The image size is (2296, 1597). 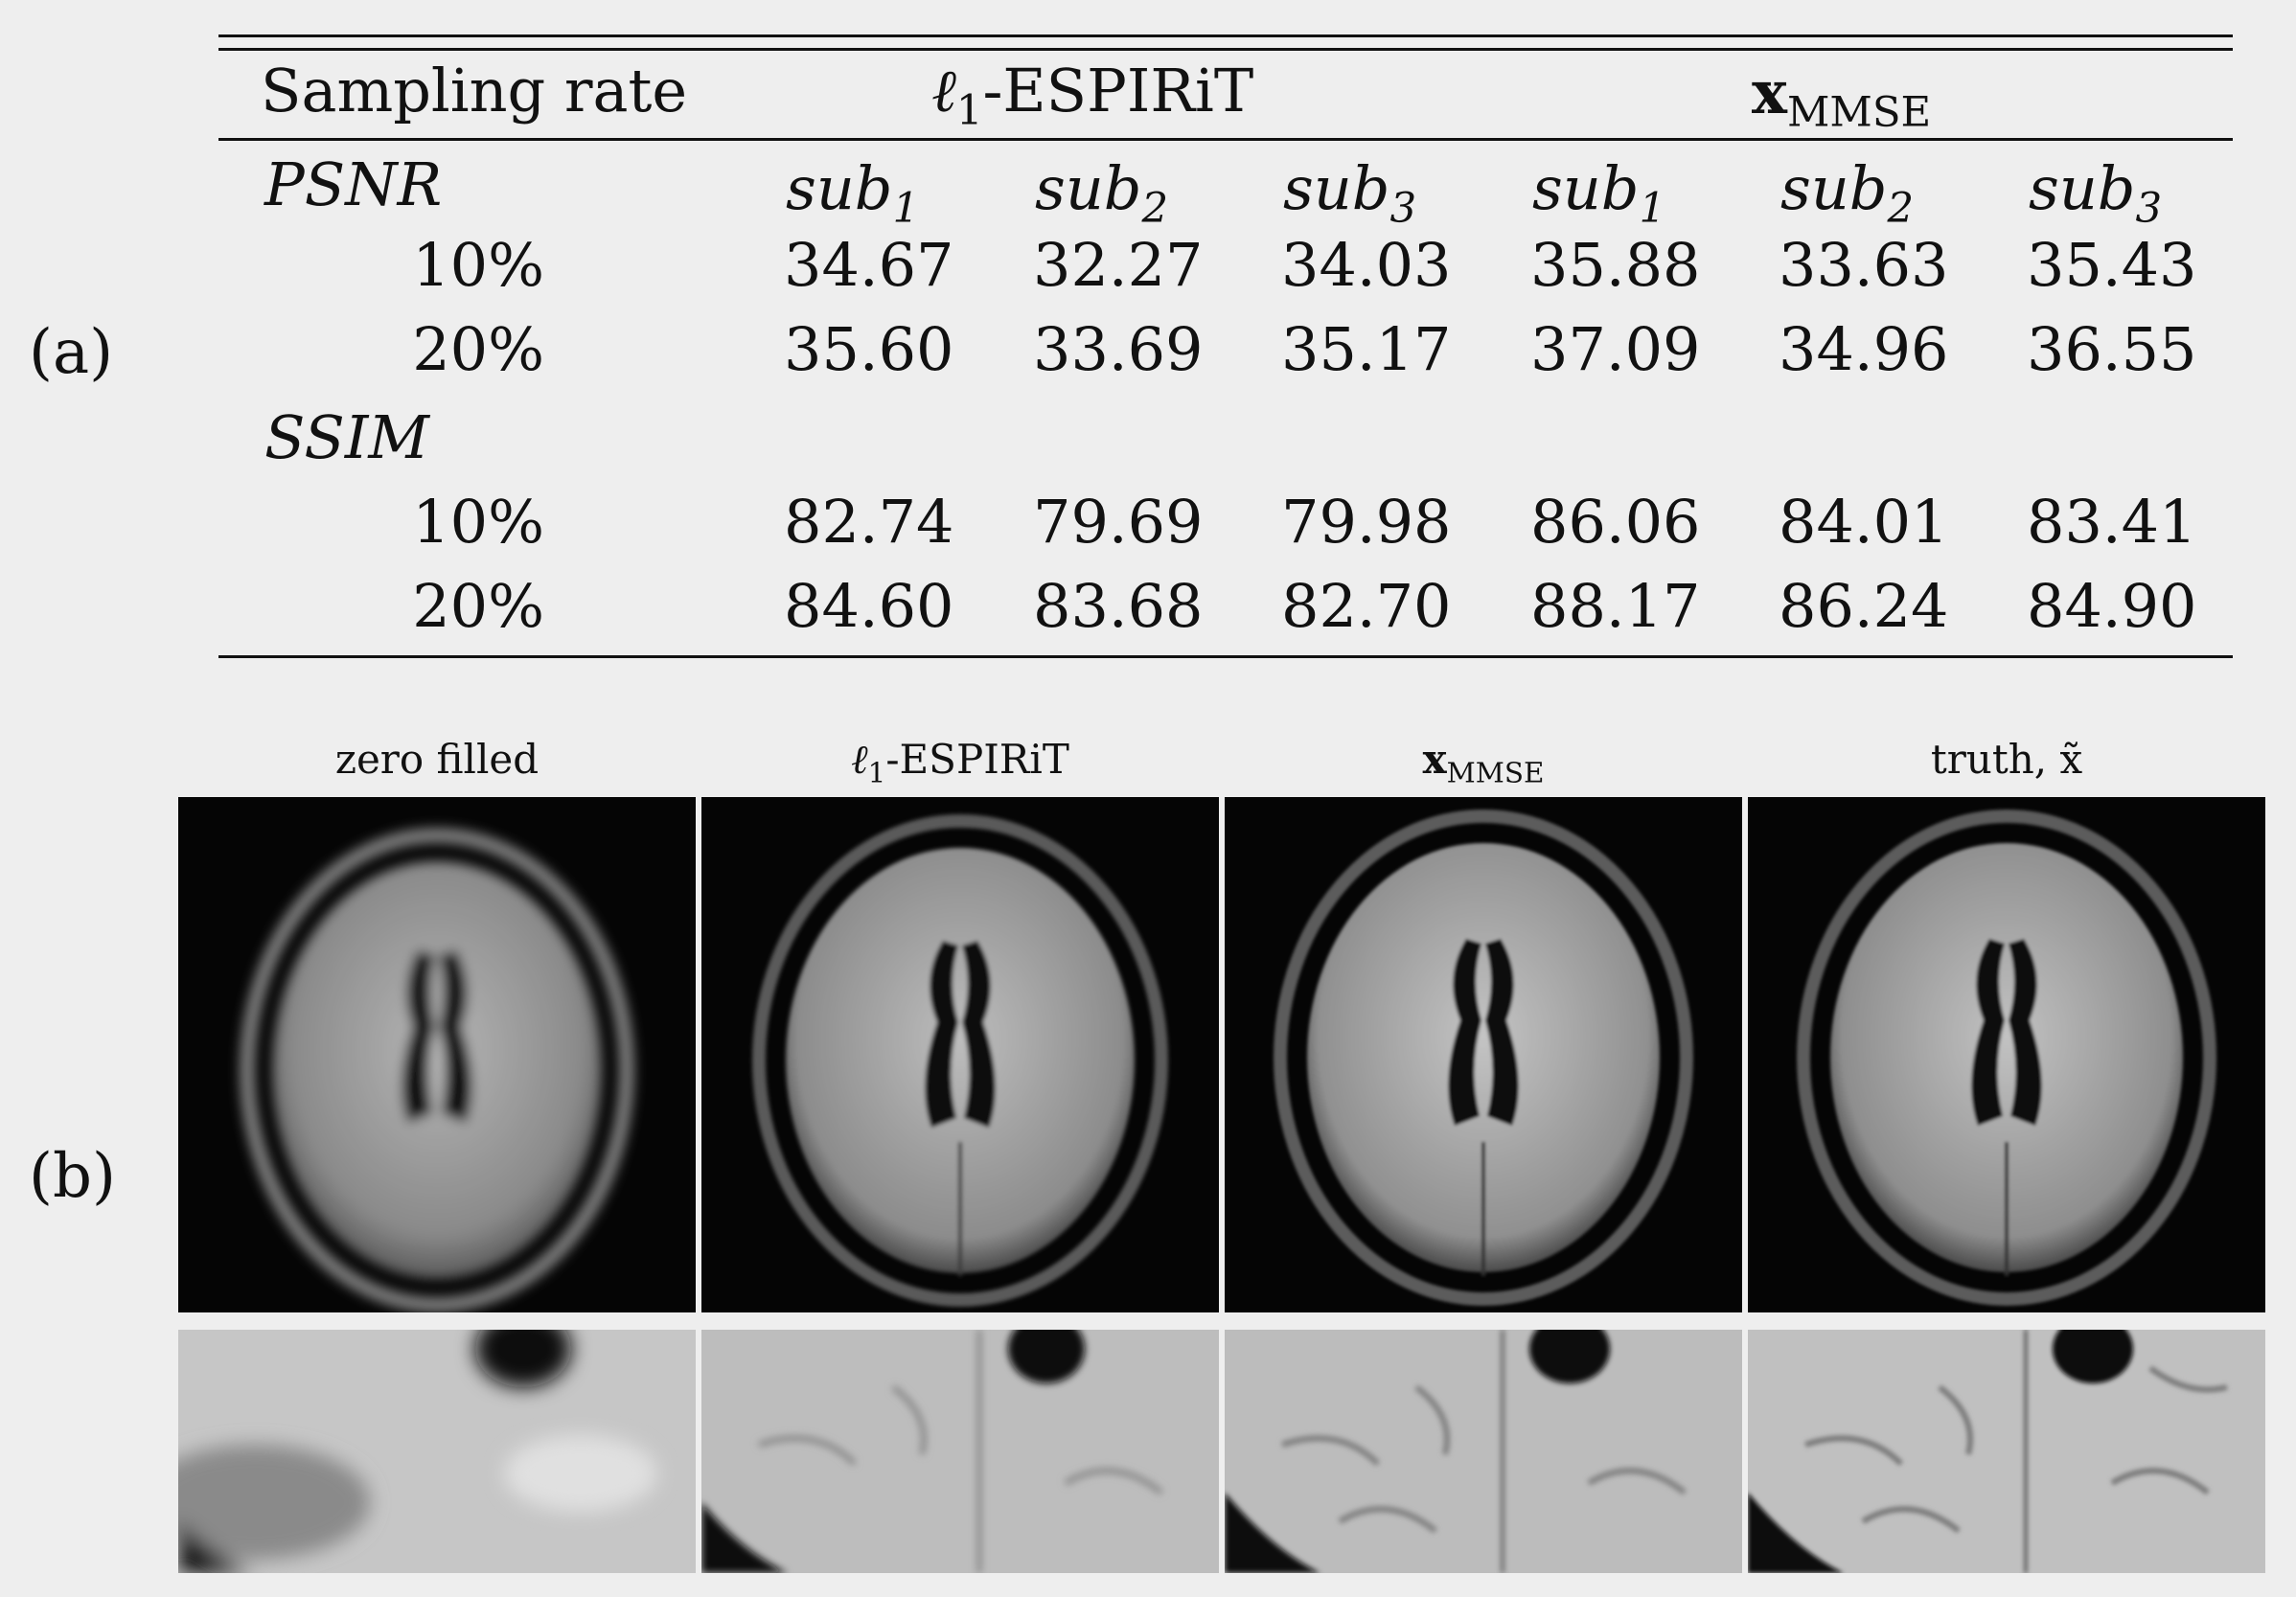 What do you see at coordinates (969, 110) in the screenshot?
I see `header-l1-sub: 1` at bounding box center [969, 110].